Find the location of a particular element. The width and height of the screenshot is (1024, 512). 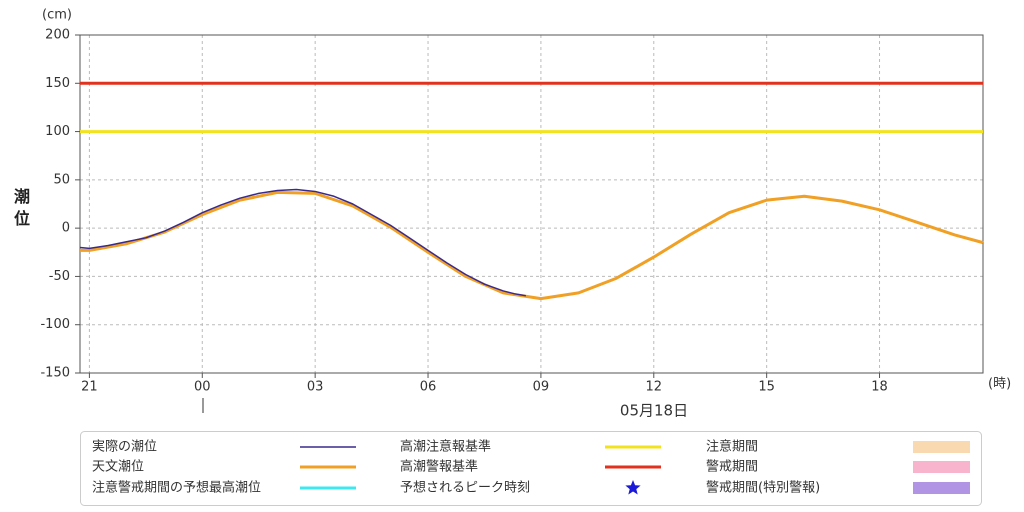

y-tick-label: 100 is located at coordinates (57, 131).